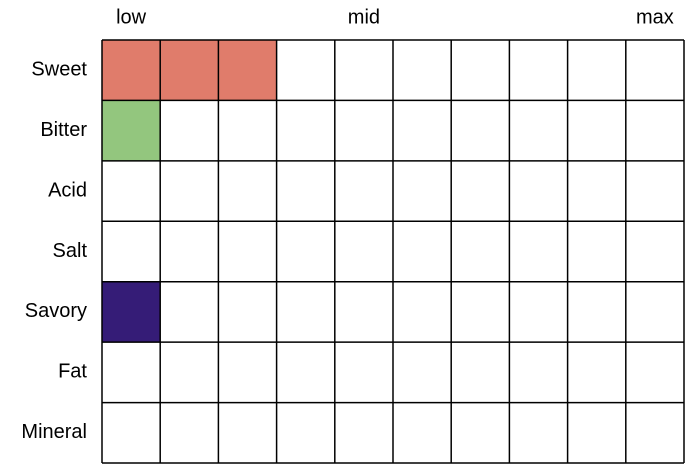 This screenshot has height=468, width=686. Describe the element at coordinates (54, 432) in the screenshot. I see `row-label: Mineral` at that location.